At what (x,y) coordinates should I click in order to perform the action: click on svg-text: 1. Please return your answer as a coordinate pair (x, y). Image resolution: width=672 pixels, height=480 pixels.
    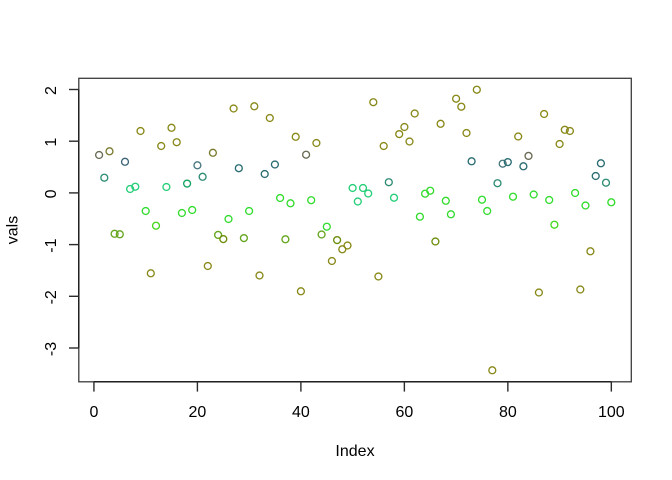
    Looking at the image, I should click on (51, 142).